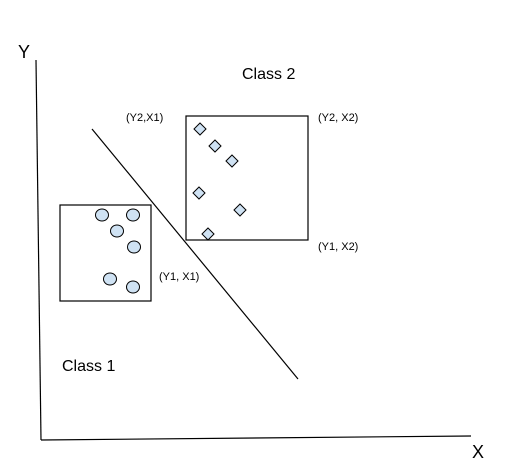  What do you see at coordinates (118, 251) in the screenshot?
I see `class1-points` at bounding box center [118, 251].